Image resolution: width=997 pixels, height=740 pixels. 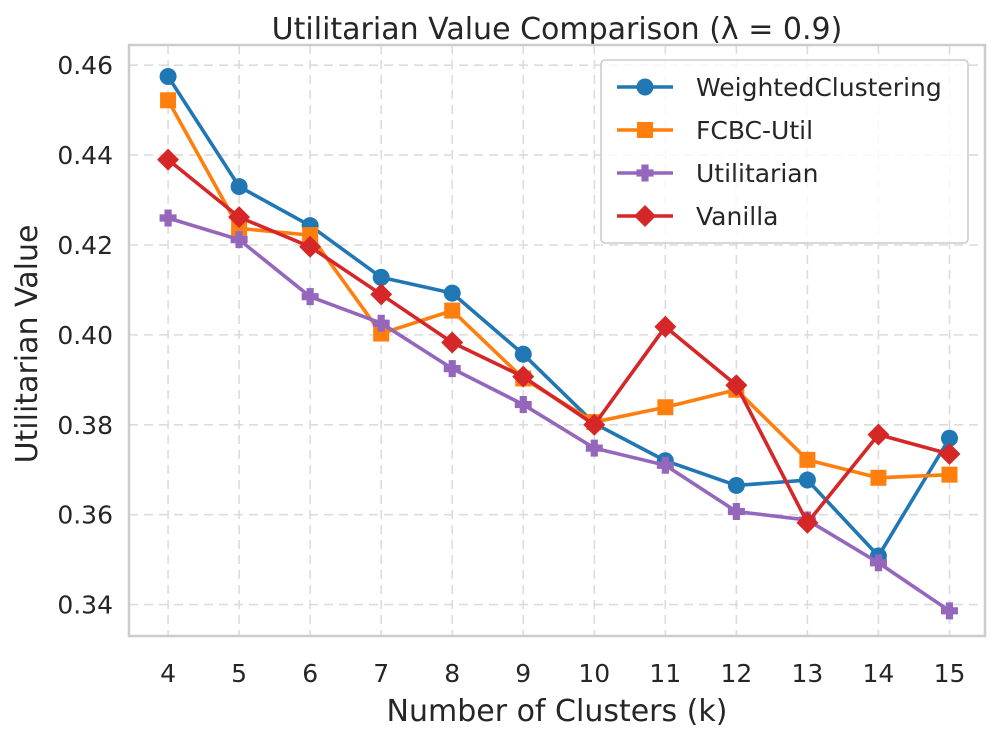 I want to click on x-tick-label: 5, so click(x=239, y=673).